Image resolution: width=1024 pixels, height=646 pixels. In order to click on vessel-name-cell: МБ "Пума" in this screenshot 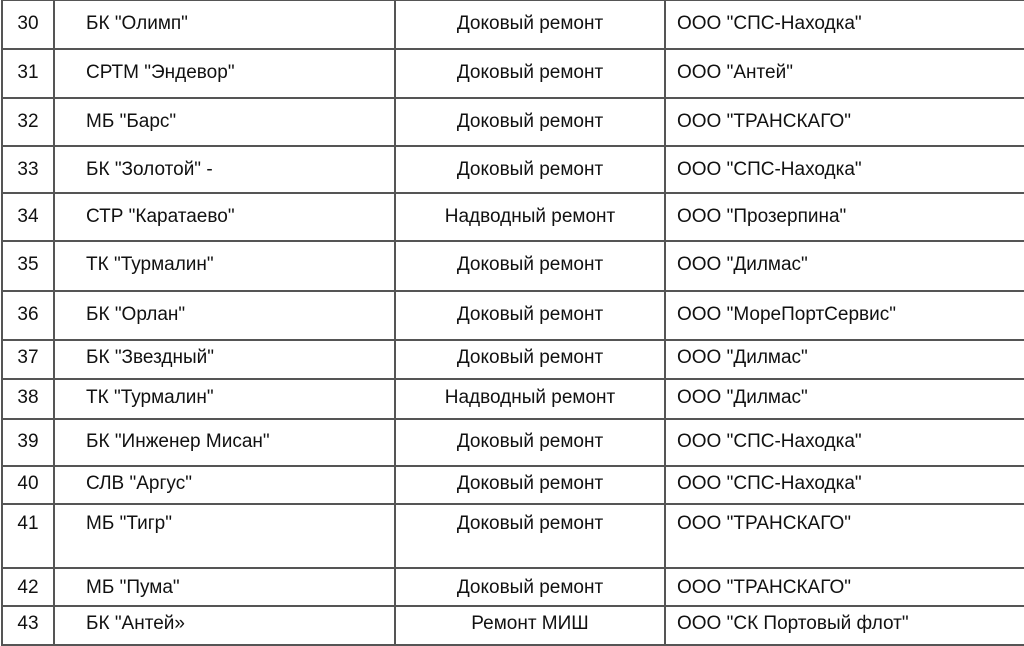, I will do `click(224, 587)`.